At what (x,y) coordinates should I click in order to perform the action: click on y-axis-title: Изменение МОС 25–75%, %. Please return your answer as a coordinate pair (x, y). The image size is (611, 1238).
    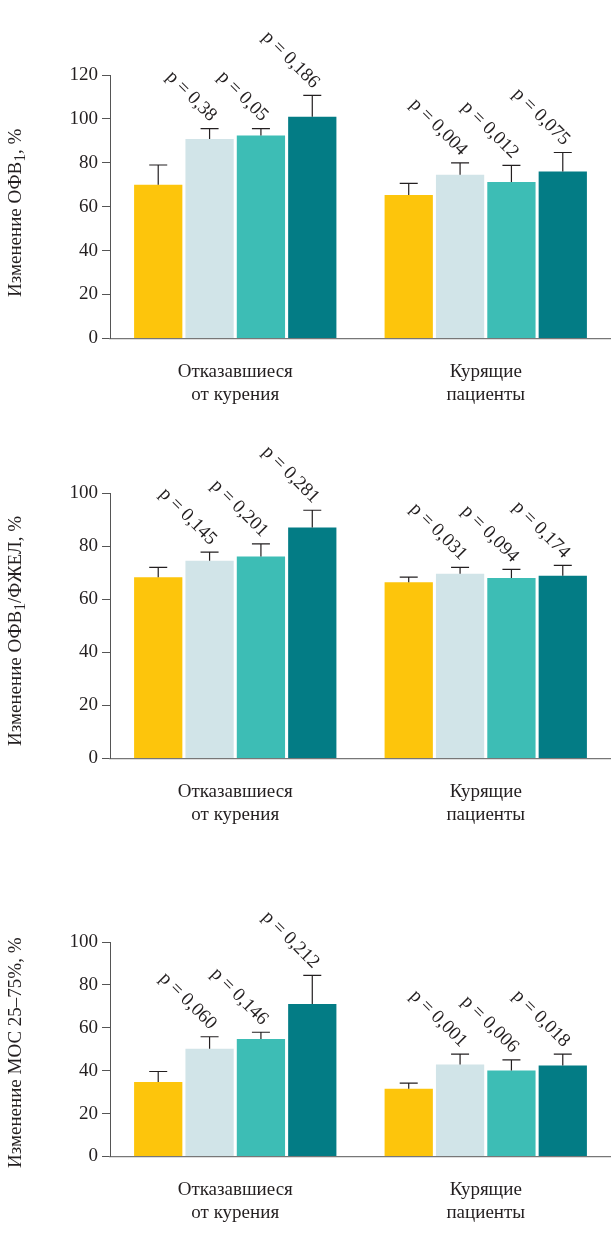
    Looking at the image, I should click on (15, 1052).